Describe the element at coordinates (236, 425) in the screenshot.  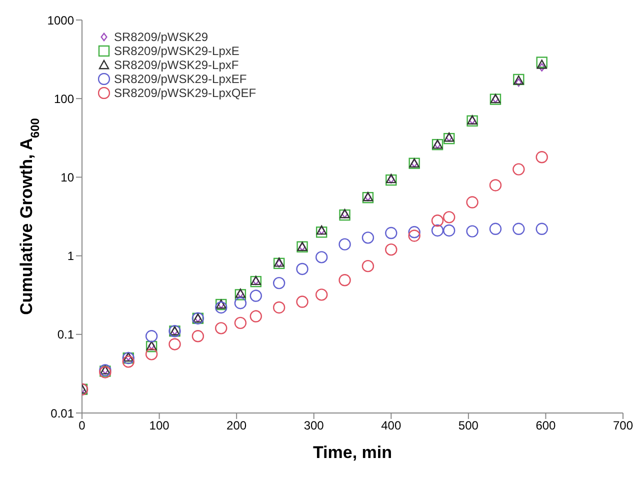
I see `x-tick-label: 200` at that location.